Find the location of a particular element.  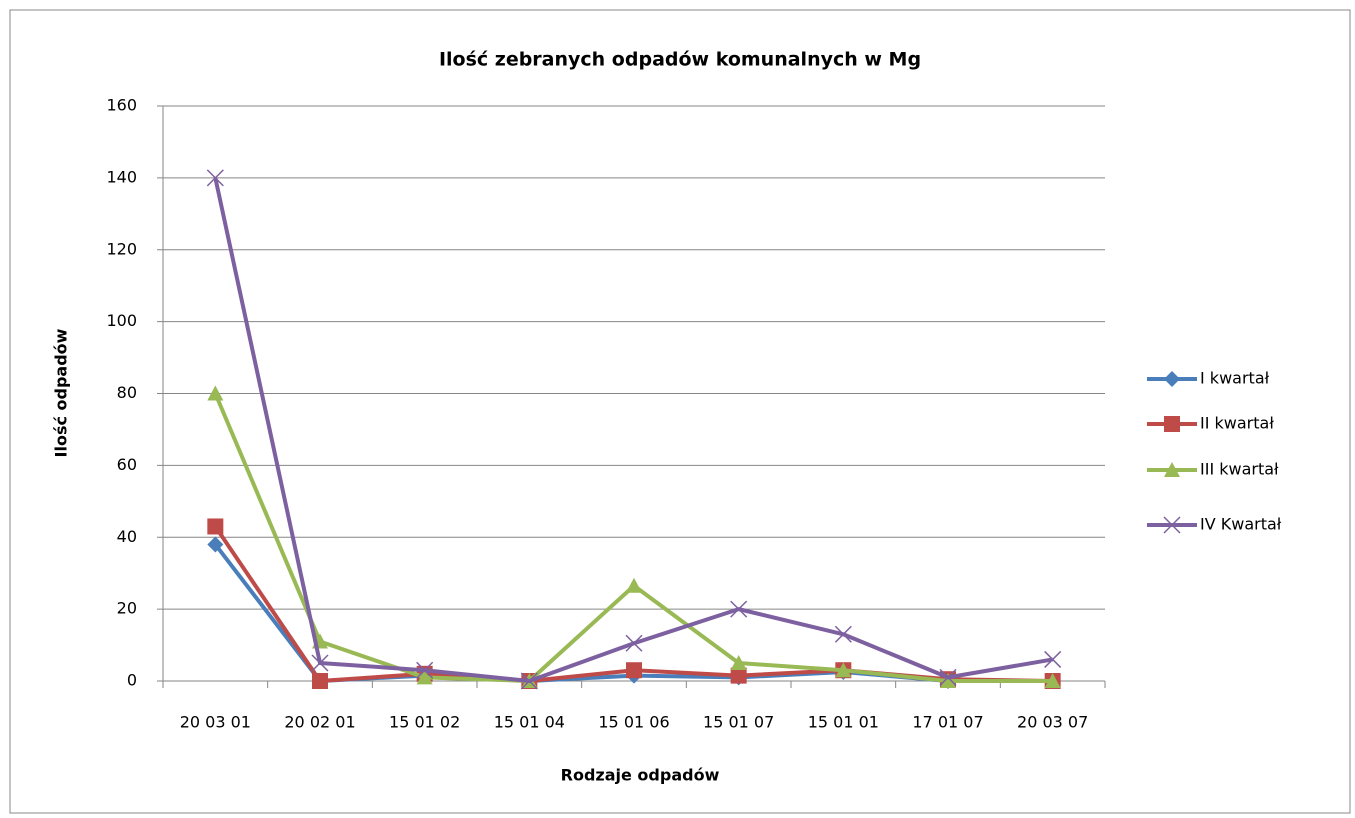

x-tick-label: 20 03 07 is located at coordinates (1052, 722).